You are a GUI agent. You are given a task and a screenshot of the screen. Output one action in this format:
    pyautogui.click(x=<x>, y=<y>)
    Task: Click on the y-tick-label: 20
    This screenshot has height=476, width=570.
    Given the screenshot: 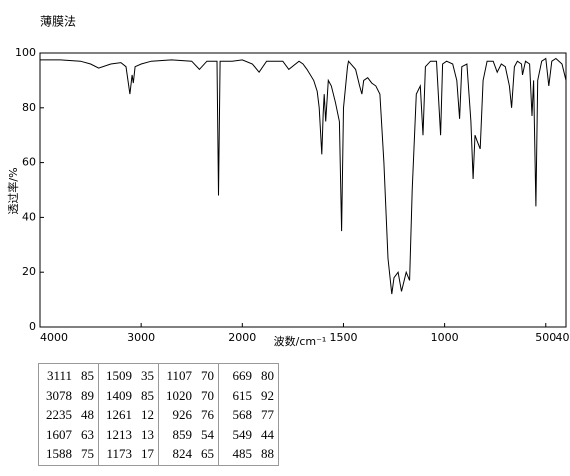 What is the action you would take?
    pyautogui.click(x=29, y=271)
    